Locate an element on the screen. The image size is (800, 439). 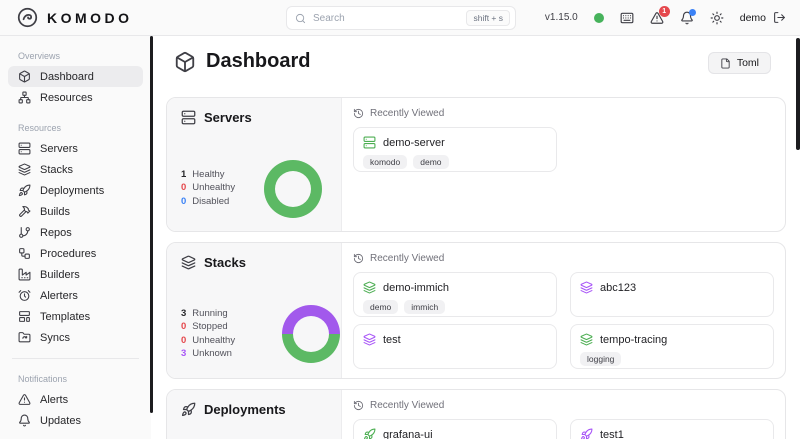
tag-badge: immich is located at coordinates (425, 307).